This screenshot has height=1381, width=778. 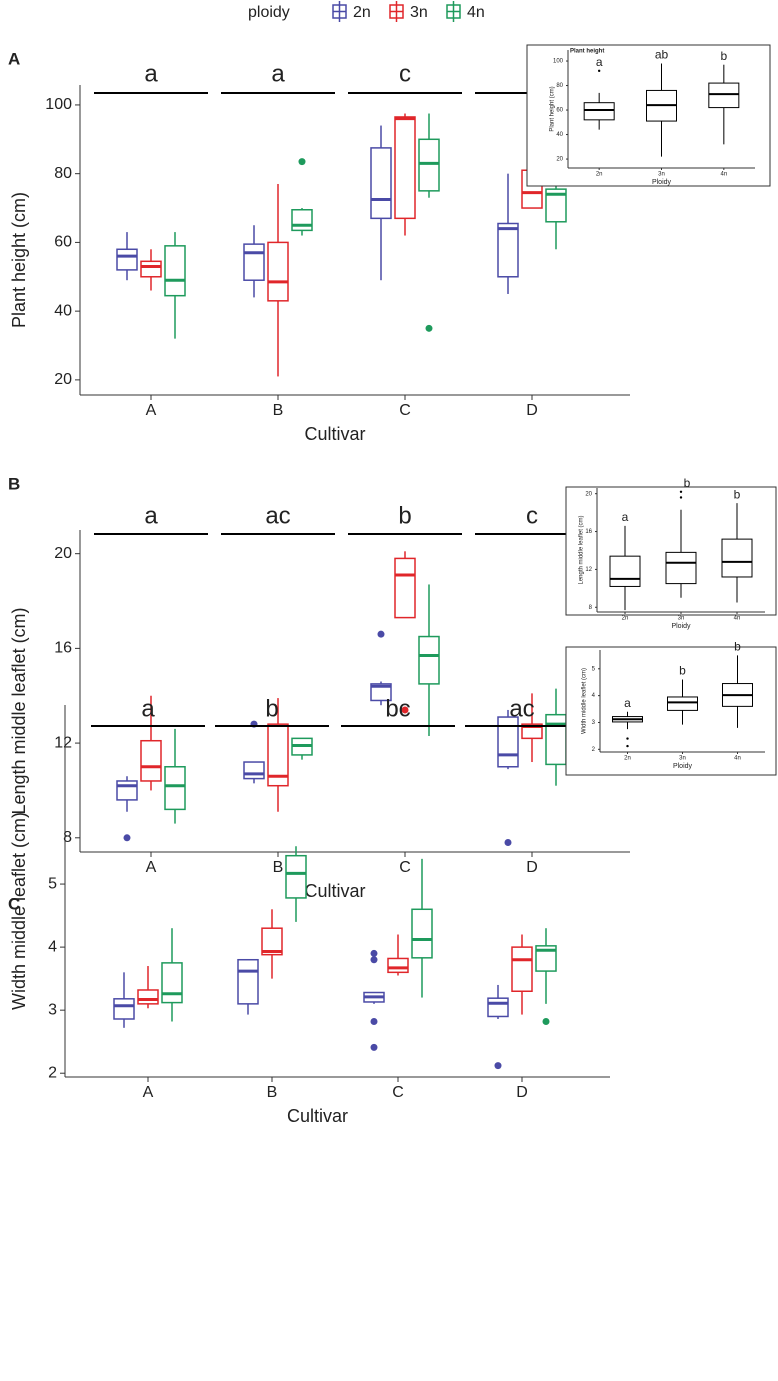 I want to click on y-tick-label: 80, so click(x=559, y=86).